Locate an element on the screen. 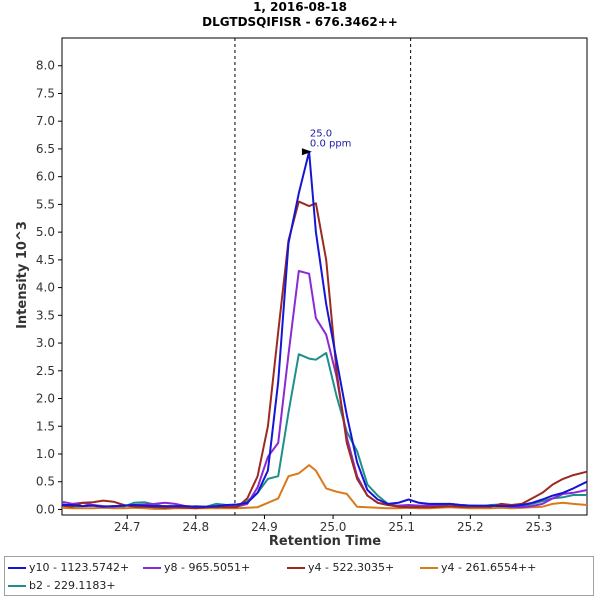  x-tick-label: 25.1 is located at coordinates (401, 527).